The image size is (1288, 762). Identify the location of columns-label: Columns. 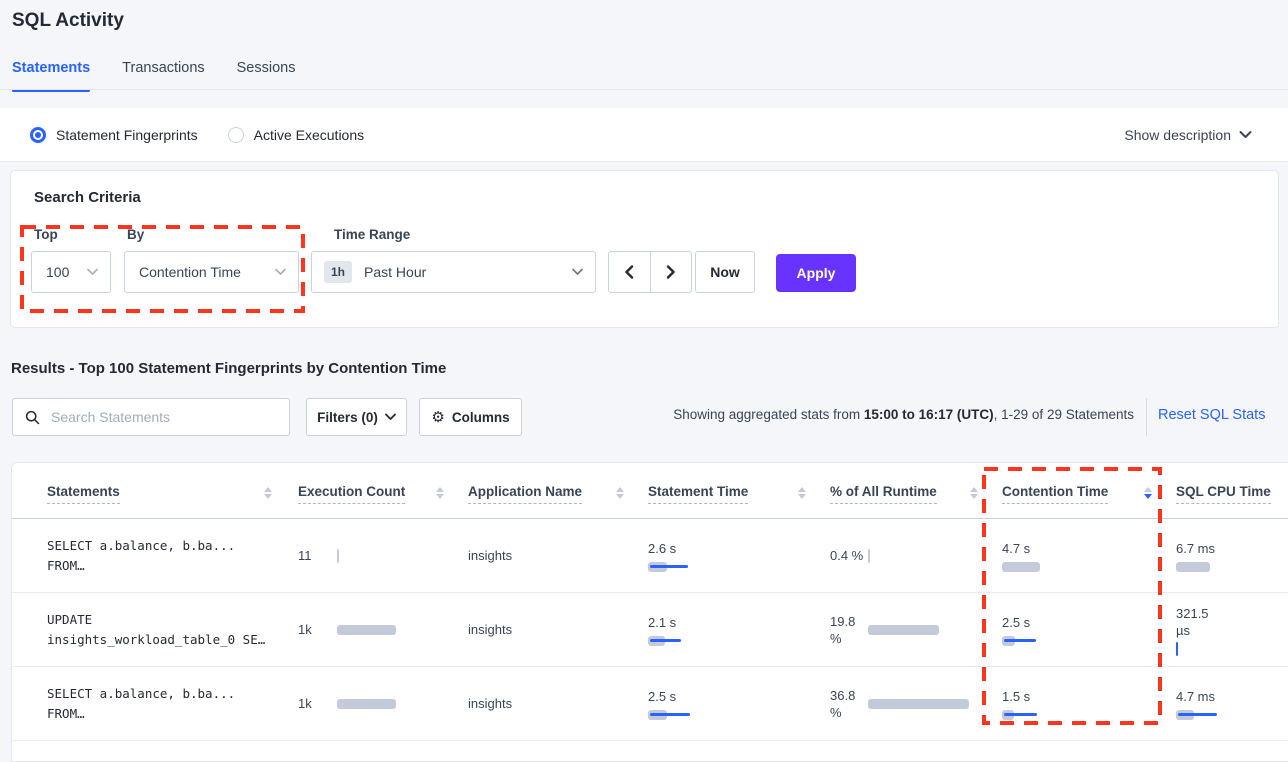
(480, 417).